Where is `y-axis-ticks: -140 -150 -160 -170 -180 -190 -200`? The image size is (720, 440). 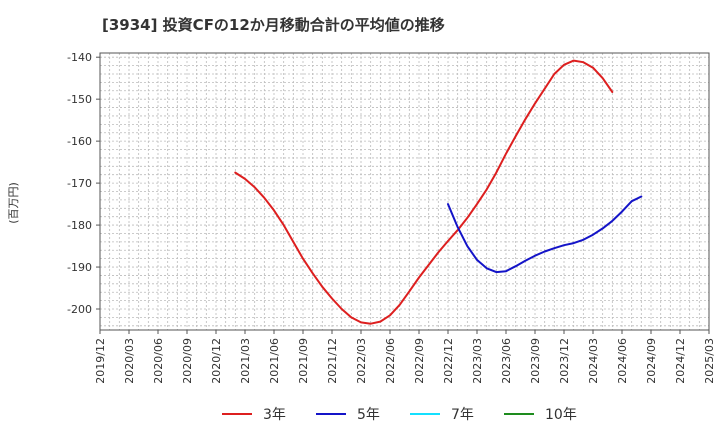
y-axis-ticks: -140 -150 -160 -170 -180 -190 -200 is located at coordinates (83, 183).